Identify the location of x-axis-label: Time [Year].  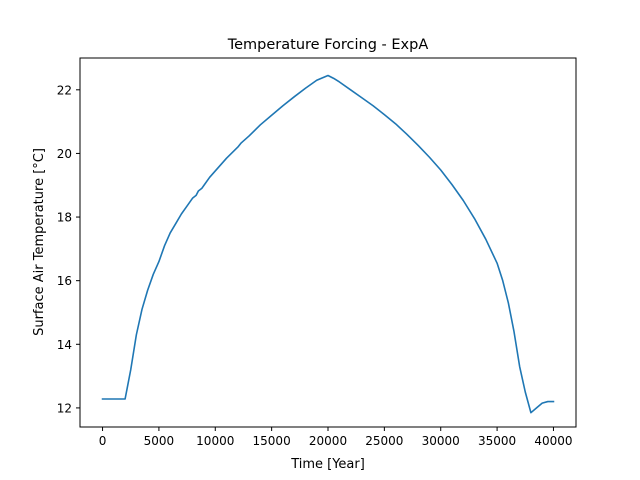
(327, 464).